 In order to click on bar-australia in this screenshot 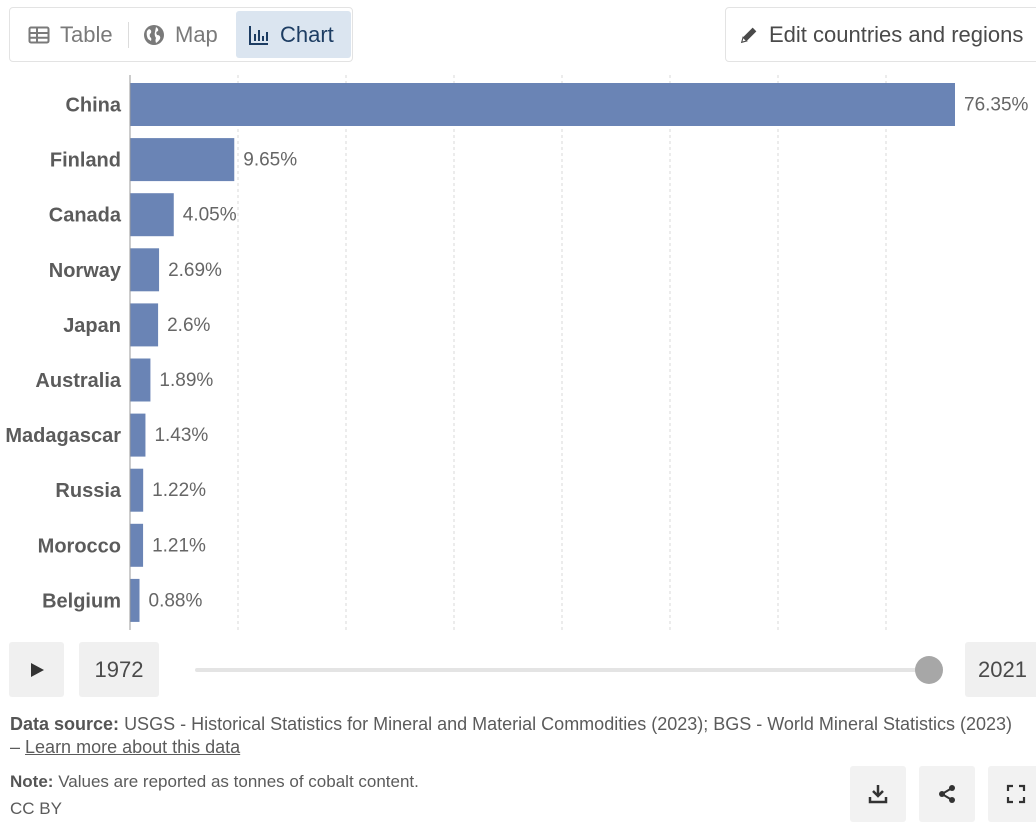, I will do `click(140, 380)`.